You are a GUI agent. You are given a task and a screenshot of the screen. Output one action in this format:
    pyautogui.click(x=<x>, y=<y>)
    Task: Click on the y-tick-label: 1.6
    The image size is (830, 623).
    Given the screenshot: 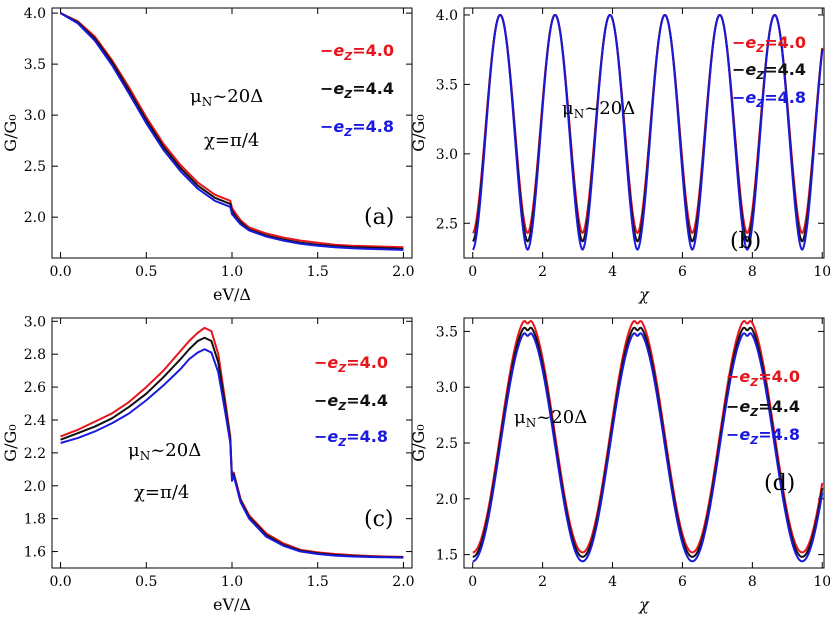 What is the action you would take?
    pyautogui.click(x=35, y=553)
    